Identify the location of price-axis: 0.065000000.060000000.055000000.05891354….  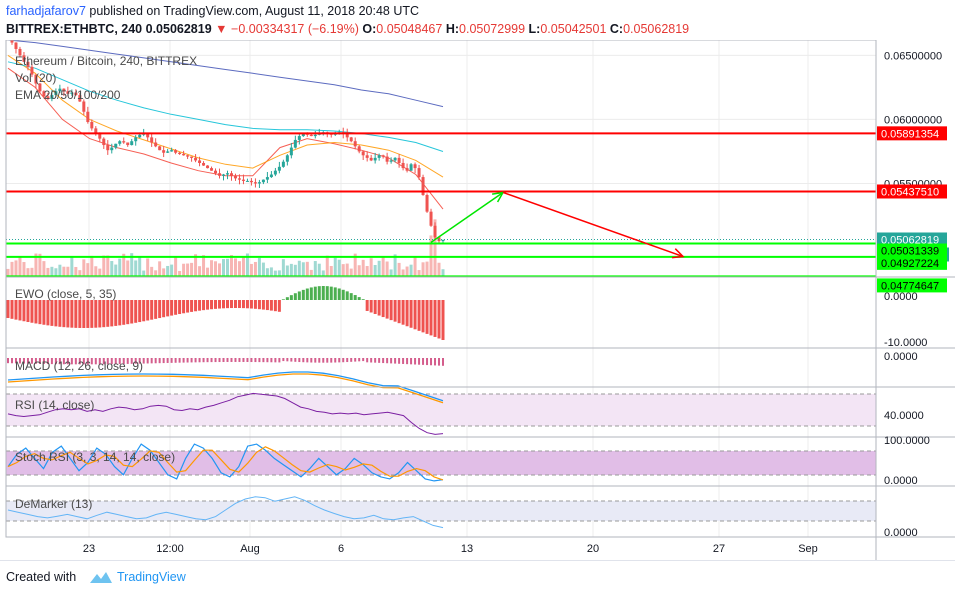
(913, 294).